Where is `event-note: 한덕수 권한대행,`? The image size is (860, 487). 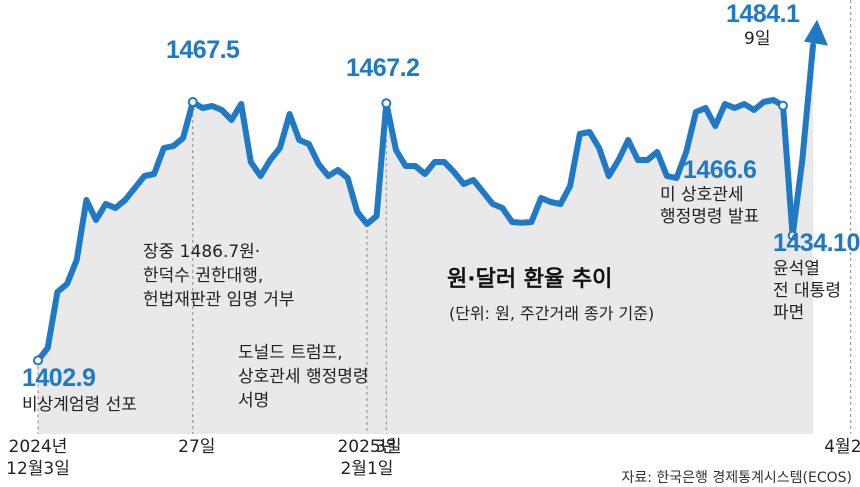 event-note: 한덕수 권한대행, is located at coordinates (203, 276).